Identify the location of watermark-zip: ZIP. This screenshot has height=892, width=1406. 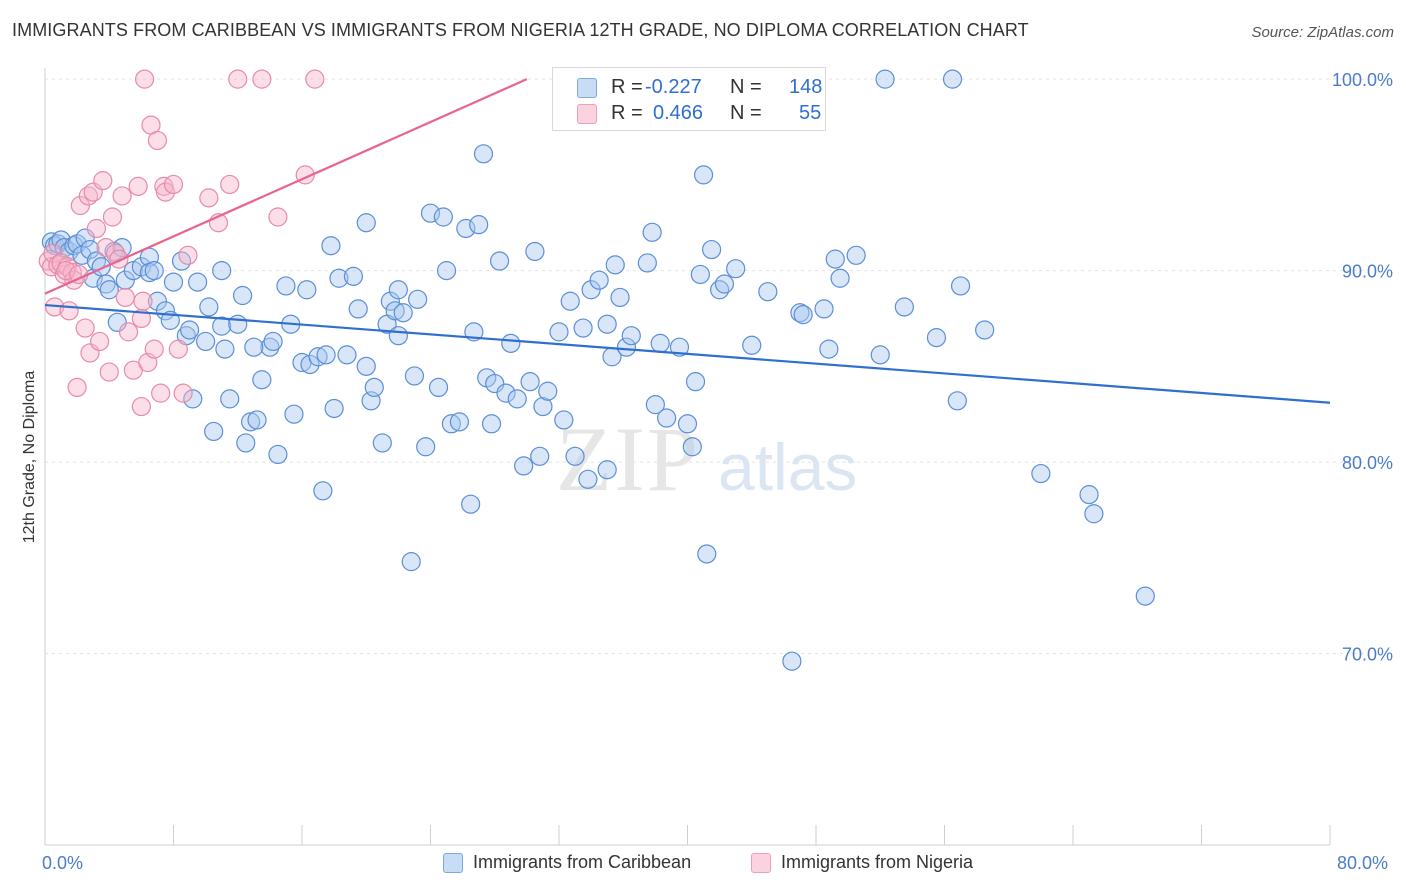
(628, 459).